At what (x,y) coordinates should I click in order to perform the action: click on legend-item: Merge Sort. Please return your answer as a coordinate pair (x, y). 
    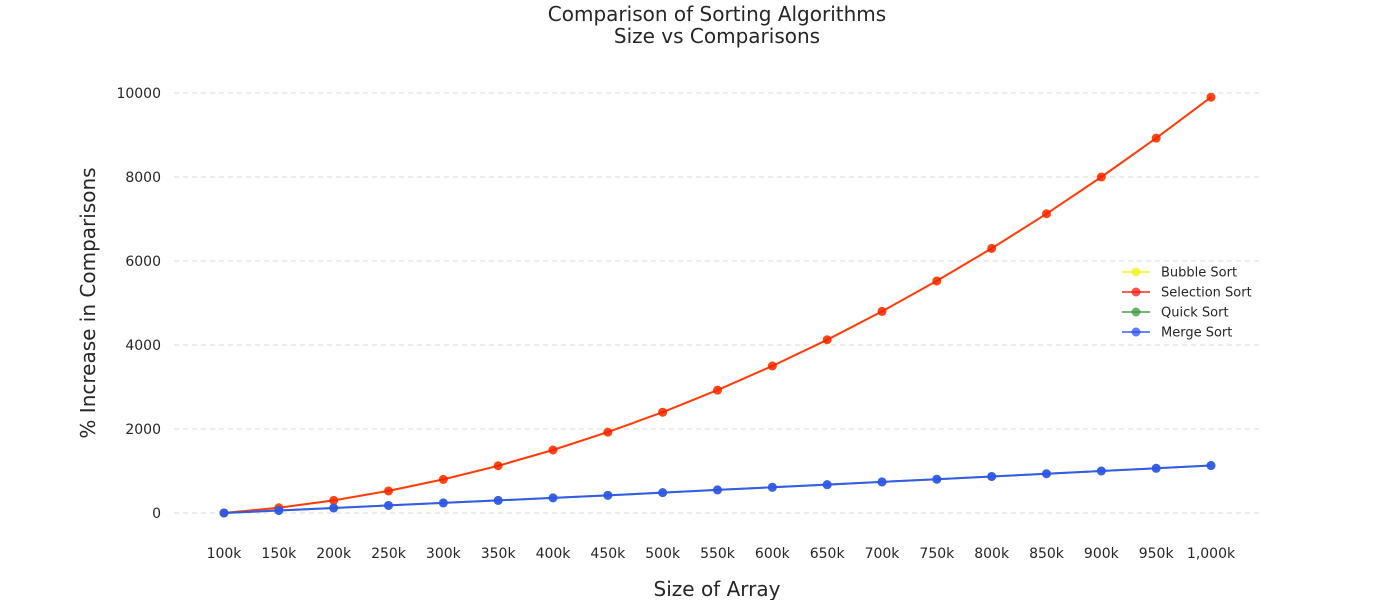
    Looking at the image, I should click on (1177, 333).